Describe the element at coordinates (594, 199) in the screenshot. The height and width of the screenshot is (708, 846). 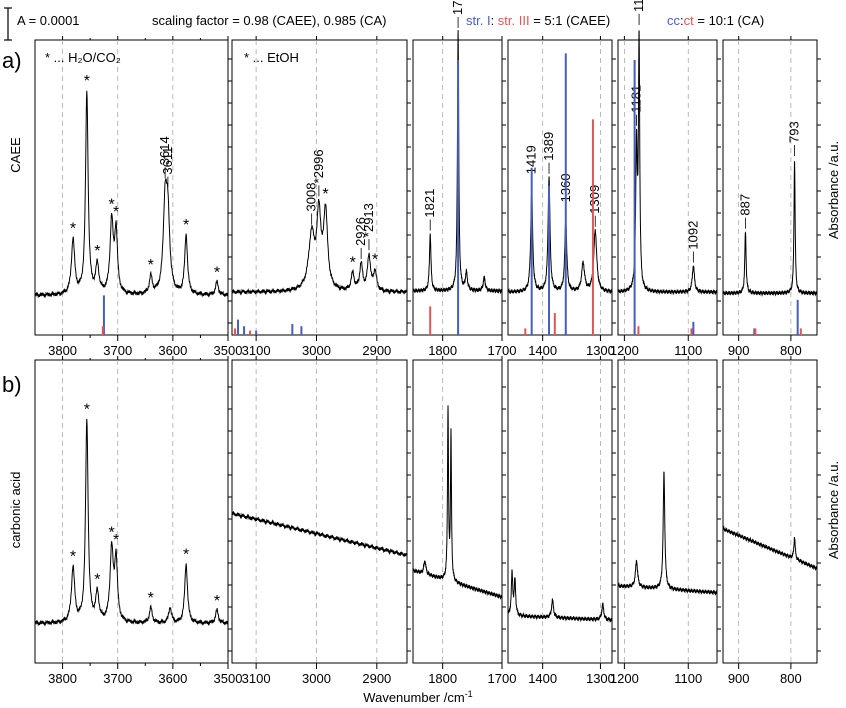
I see `peak-label: 1309` at that location.